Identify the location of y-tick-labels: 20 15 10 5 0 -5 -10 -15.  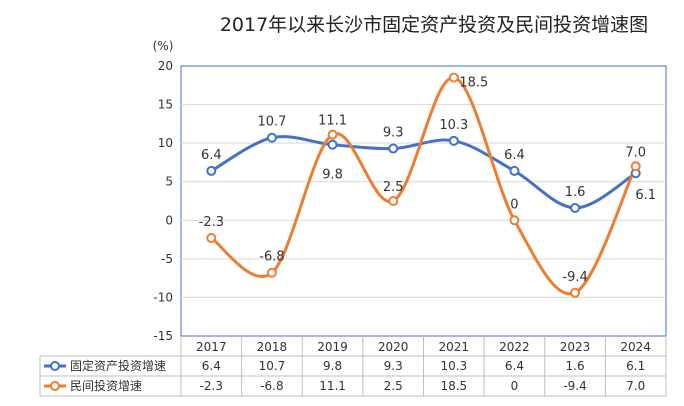
(163, 201).